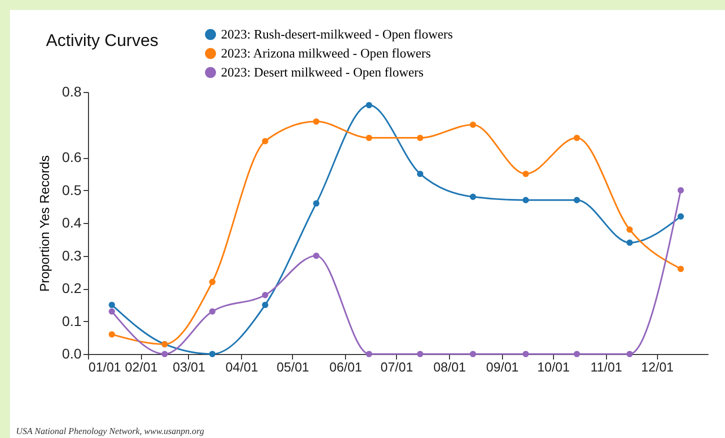 This screenshot has height=438, width=725. Describe the element at coordinates (502, 367) in the screenshot. I see `x-tick-label: 09/01` at that location.